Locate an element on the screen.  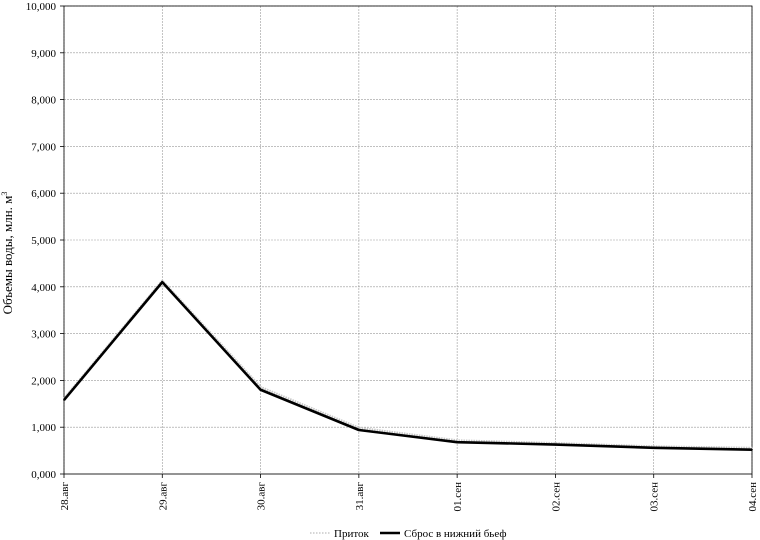
y-tick-label: 9,000 is located at coordinates (43, 54).